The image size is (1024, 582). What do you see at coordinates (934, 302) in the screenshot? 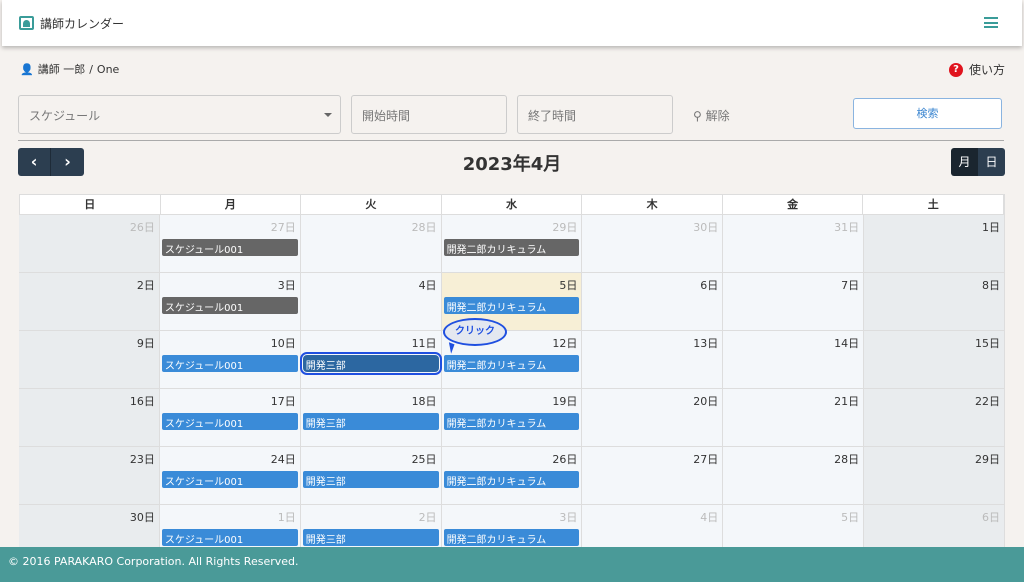
I see `day-cell: 8日` at bounding box center [934, 302].